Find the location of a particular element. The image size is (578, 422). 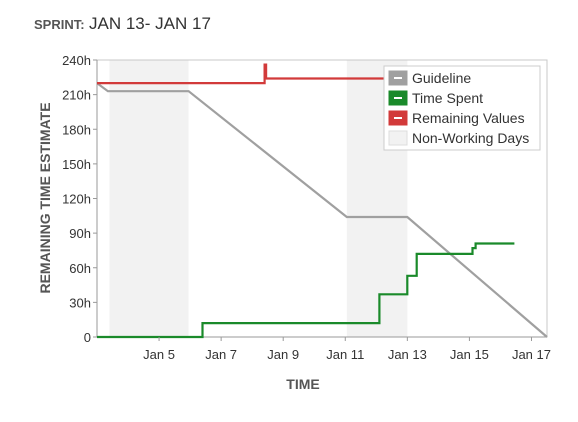

y-tick-label: 90h is located at coordinates (80, 233).